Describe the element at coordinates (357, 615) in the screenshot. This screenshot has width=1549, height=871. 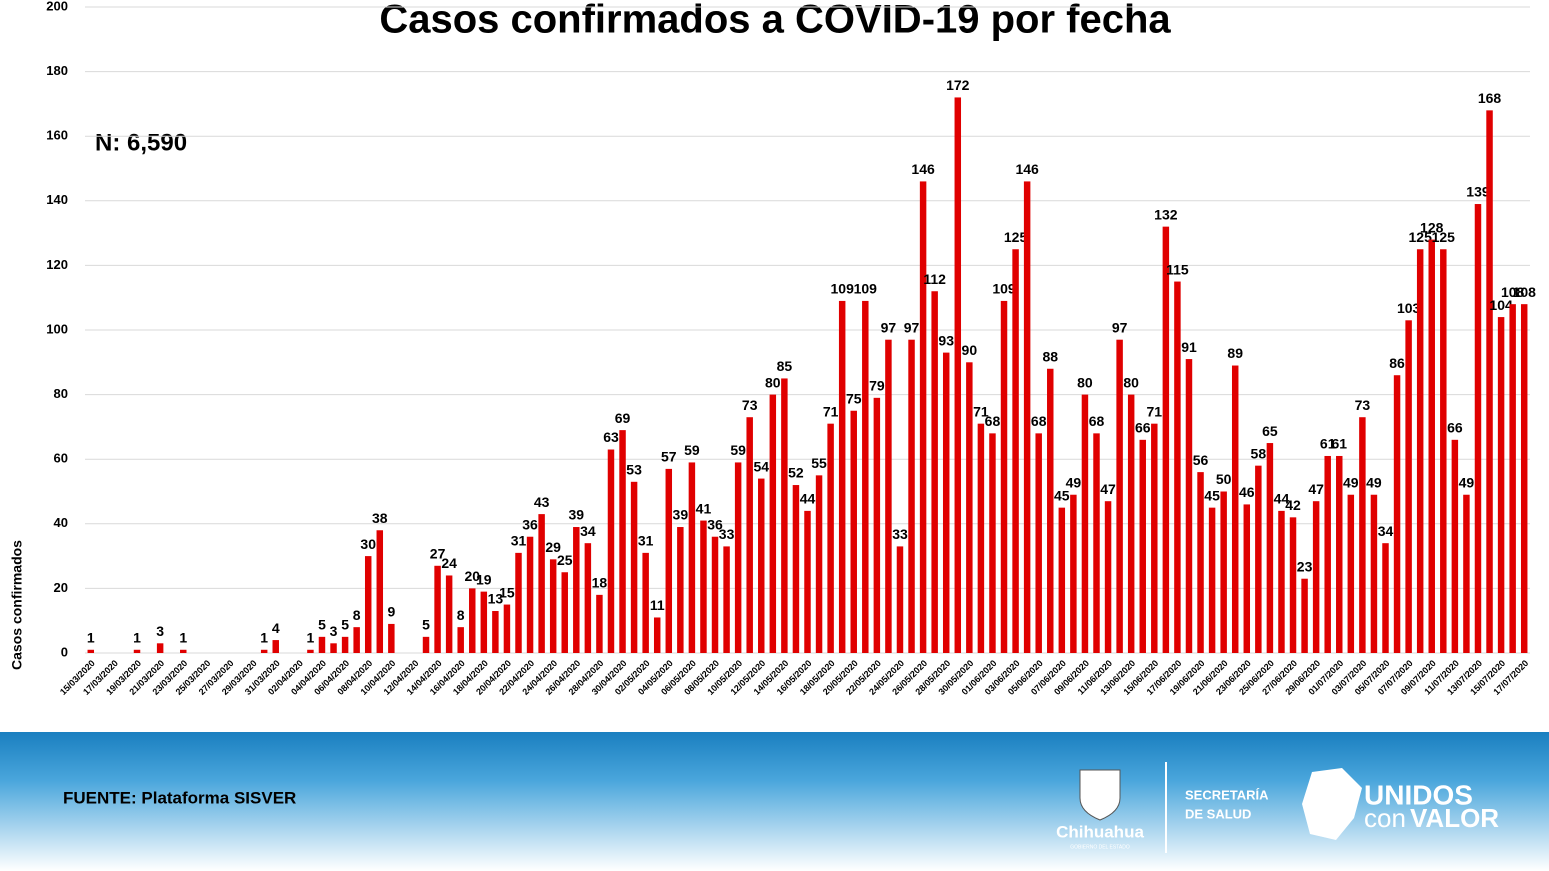
I see `data-label: 8` at that location.